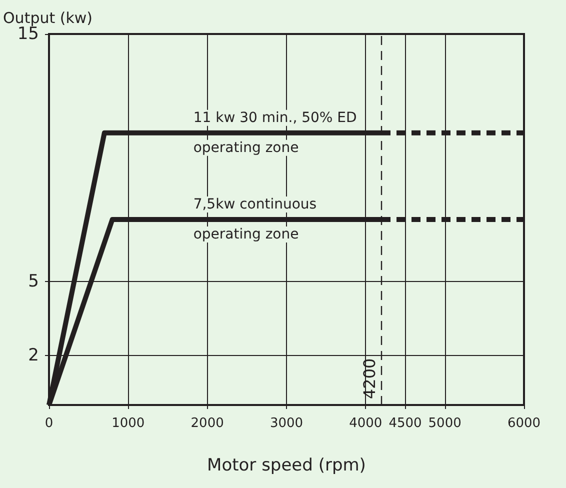  I want to click on annotation: 7,5kw continuous, so click(255, 204).